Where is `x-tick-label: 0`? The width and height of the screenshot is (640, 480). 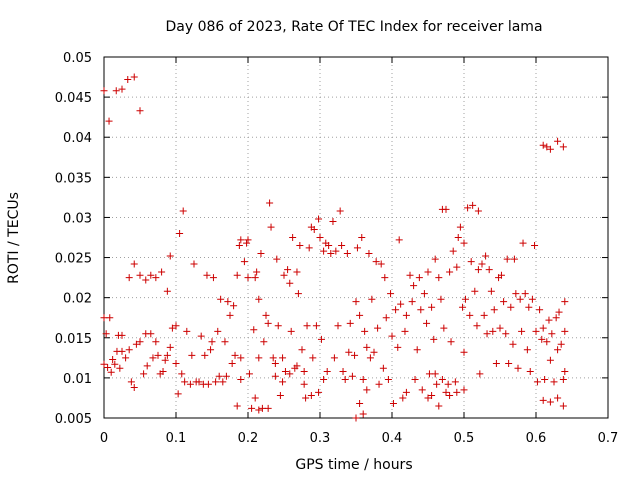 x-tick-label: 0 is located at coordinates (104, 438).